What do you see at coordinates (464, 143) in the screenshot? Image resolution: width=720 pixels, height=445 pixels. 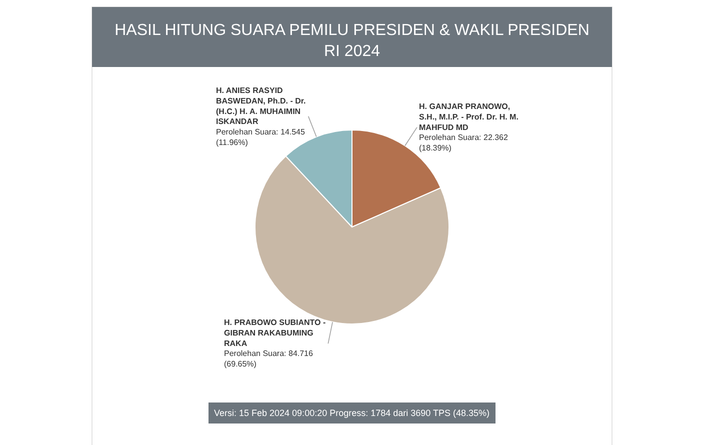 I see `data-label: Perolehan Suara: 22.362 (18.39%)` at bounding box center [464, 143].